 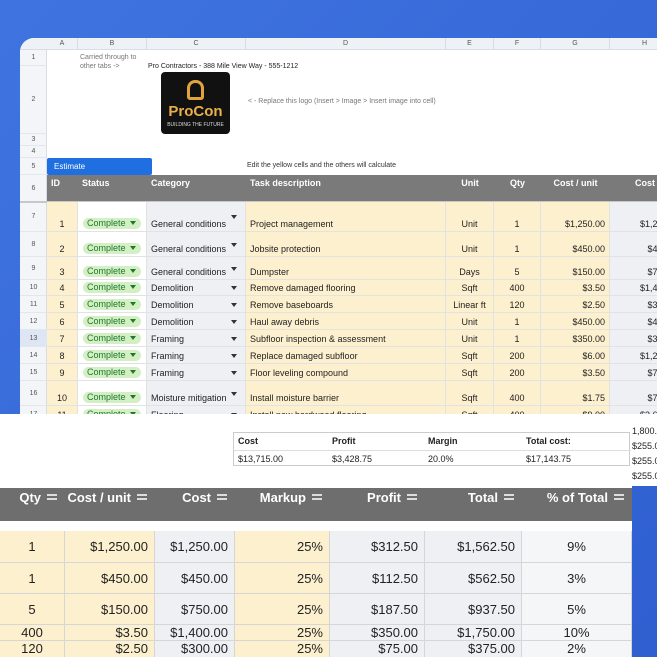 I want to click on cell: Jobsite protection, so click(x=346, y=244).